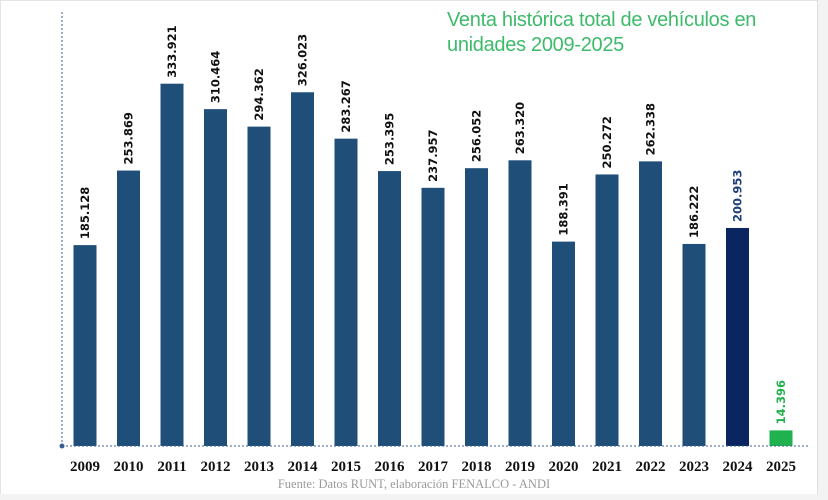 The height and width of the screenshot is (500, 828). Describe the element at coordinates (172, 51) in the screenshot. I see `data-label-2011: 333.921` at that location.